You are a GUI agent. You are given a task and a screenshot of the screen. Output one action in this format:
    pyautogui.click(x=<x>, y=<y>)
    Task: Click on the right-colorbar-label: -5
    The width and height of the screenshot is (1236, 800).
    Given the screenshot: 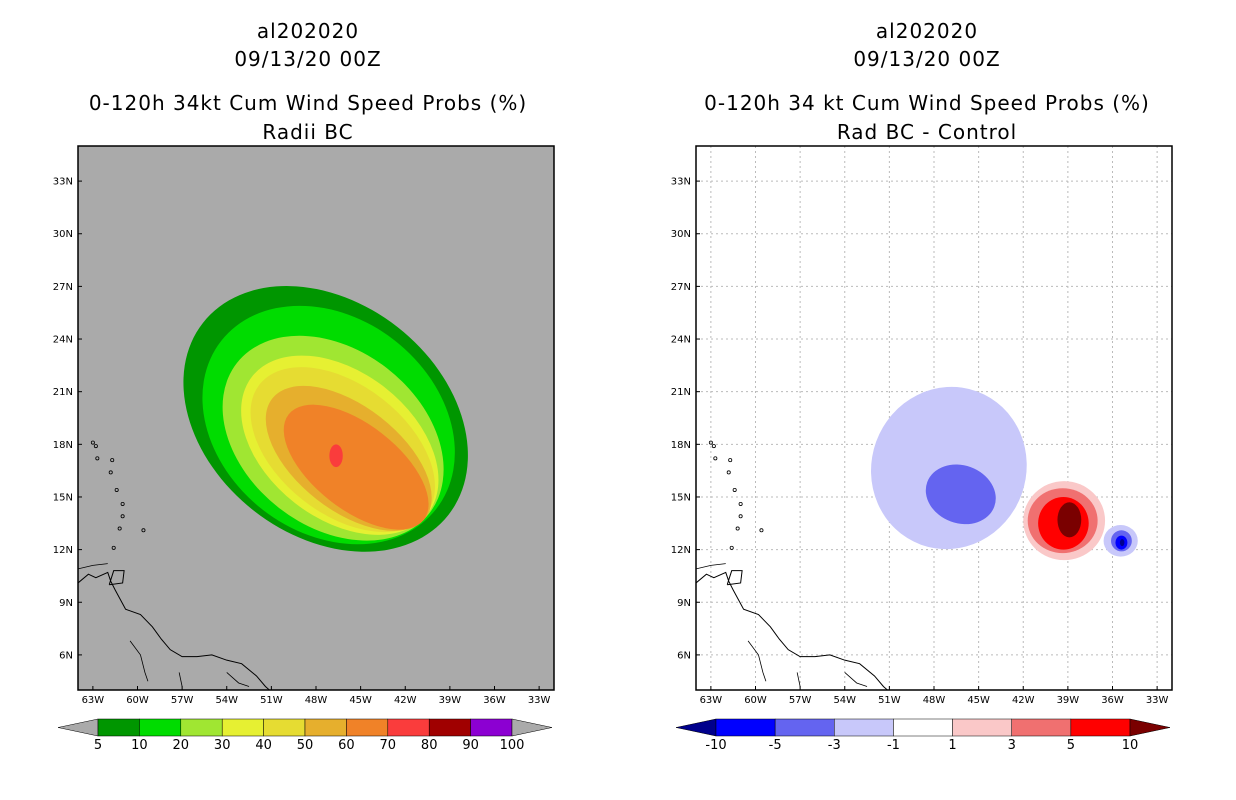 What is the action you would take?
    pyautogui.click(x=775, y=745)
    